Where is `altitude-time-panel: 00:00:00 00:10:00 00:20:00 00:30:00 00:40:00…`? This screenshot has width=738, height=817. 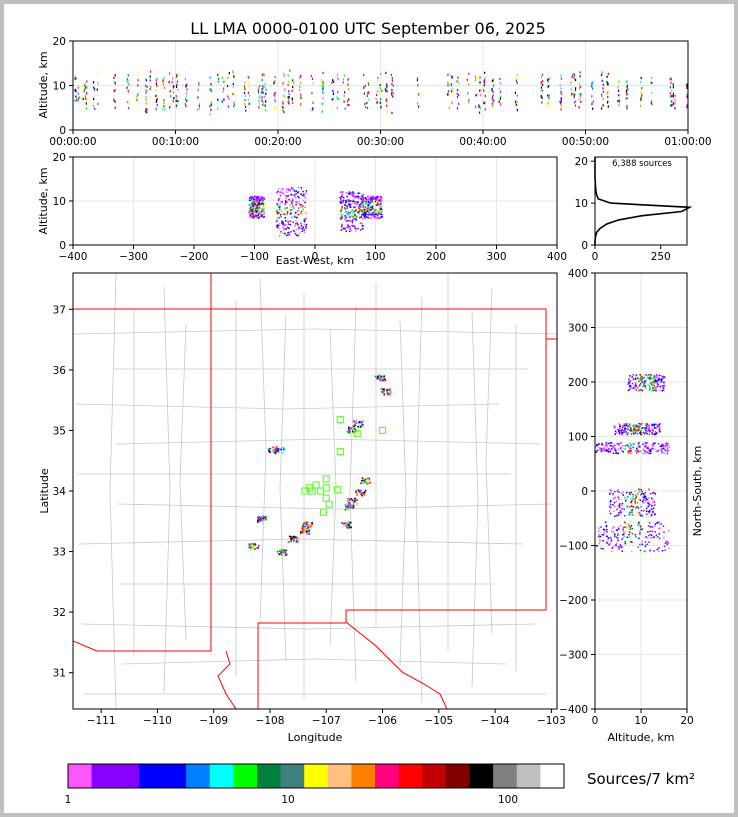 altitude-time-panel: 00:00:00 00:10:00 00:20:00 00:30:00 00:40:00… is located at coordinates (374, 92).